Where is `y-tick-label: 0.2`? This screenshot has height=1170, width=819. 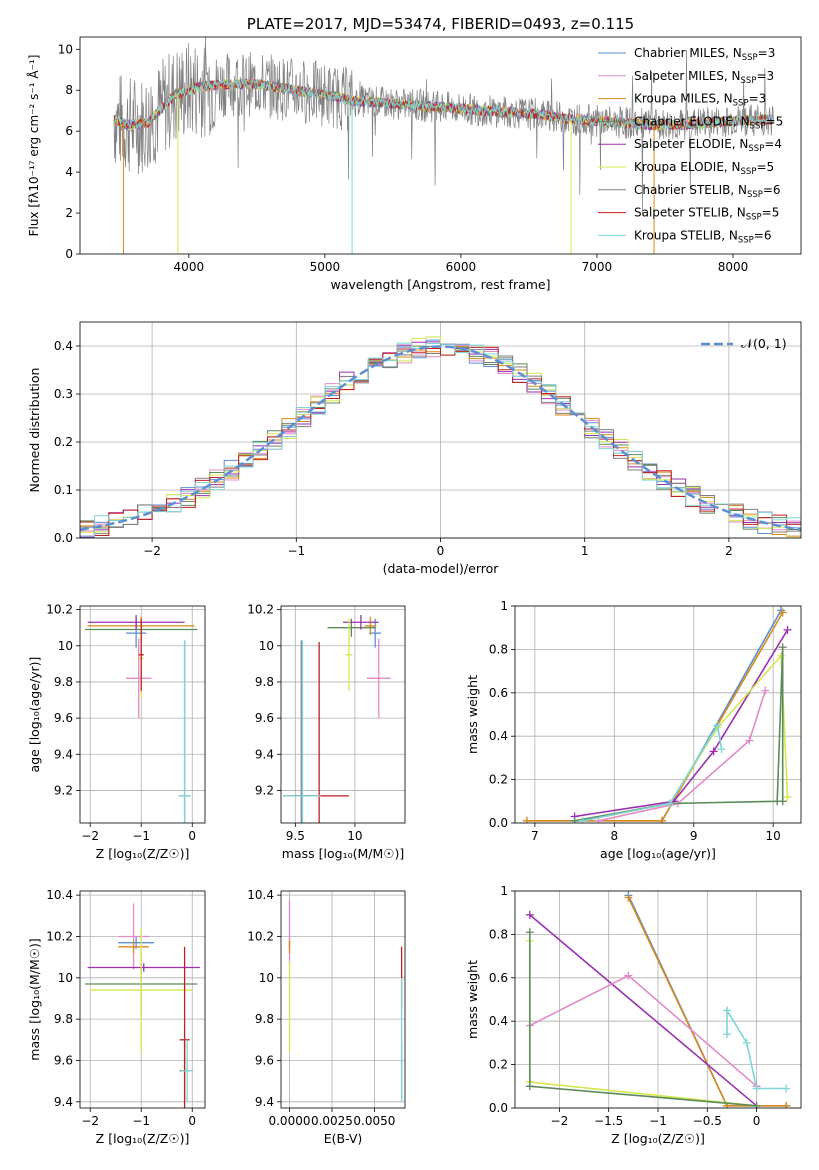
y-tick-label: 0.2 is located at coordinates (498, 780).